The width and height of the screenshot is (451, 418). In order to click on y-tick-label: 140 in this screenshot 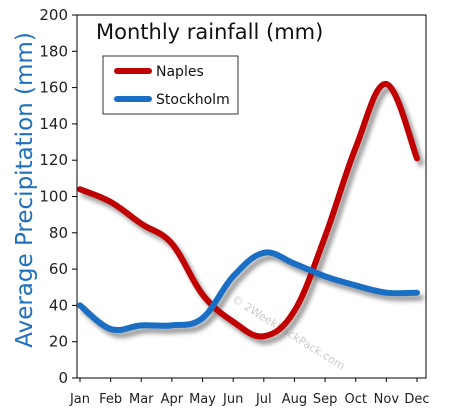, I will do `click(53, 124)`.